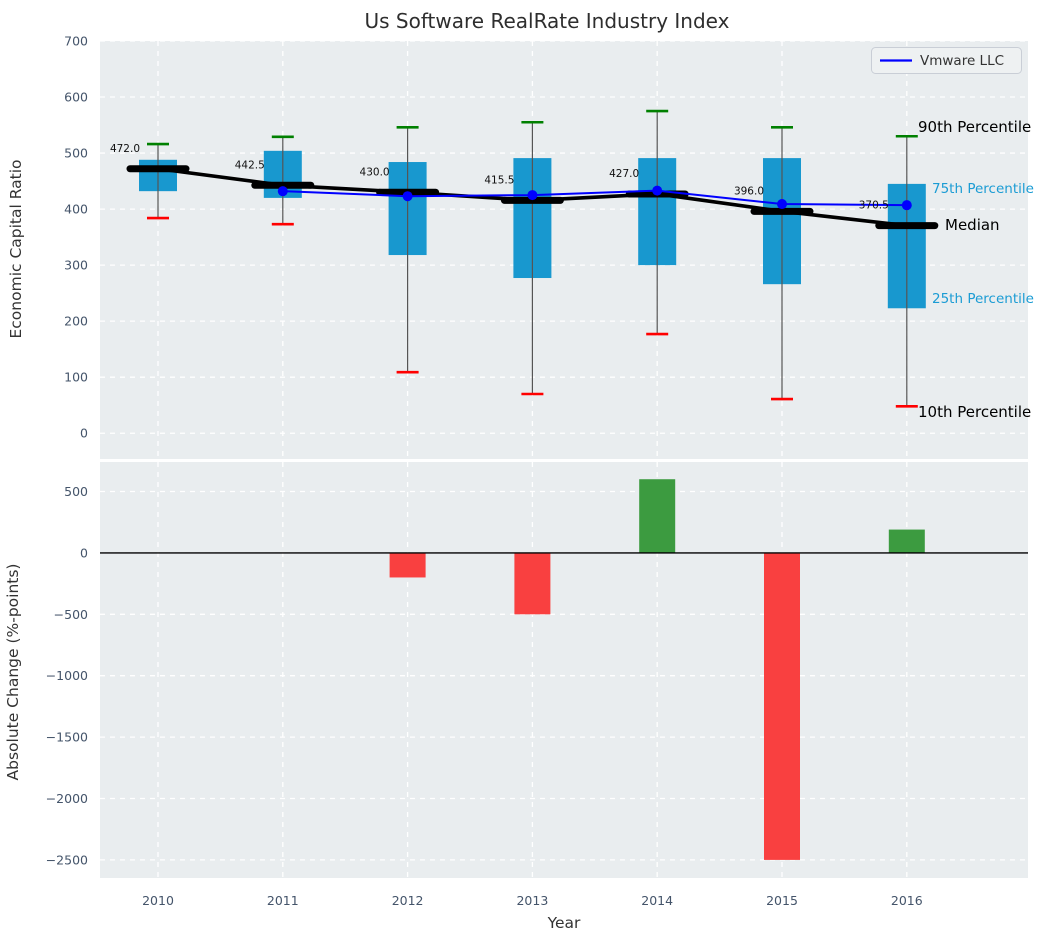  What do you see at coordinates (782, 900) in the screenshot?
I see `xtick-2015: 2015` at bounding box center [782, 900].